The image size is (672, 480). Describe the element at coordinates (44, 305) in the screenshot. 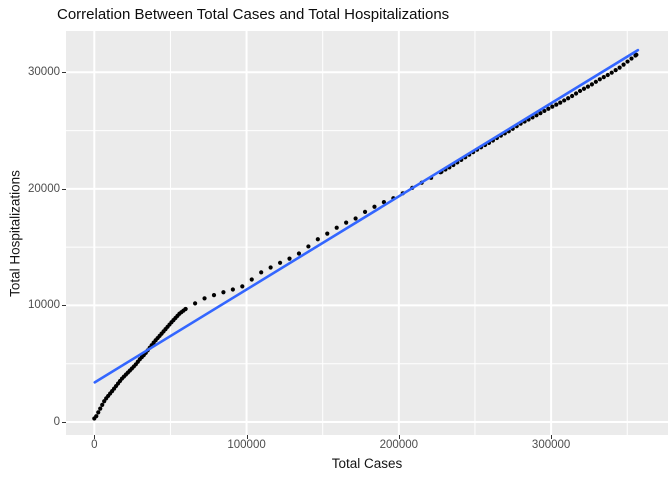

I see `y-tick-label: 10000` at that location.